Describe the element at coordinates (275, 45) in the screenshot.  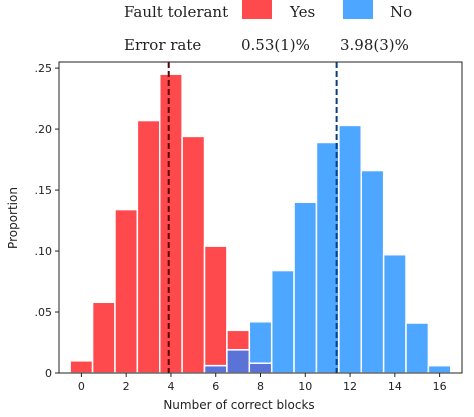
I see `legend-value-yes: 0.53(1)%` at that location.